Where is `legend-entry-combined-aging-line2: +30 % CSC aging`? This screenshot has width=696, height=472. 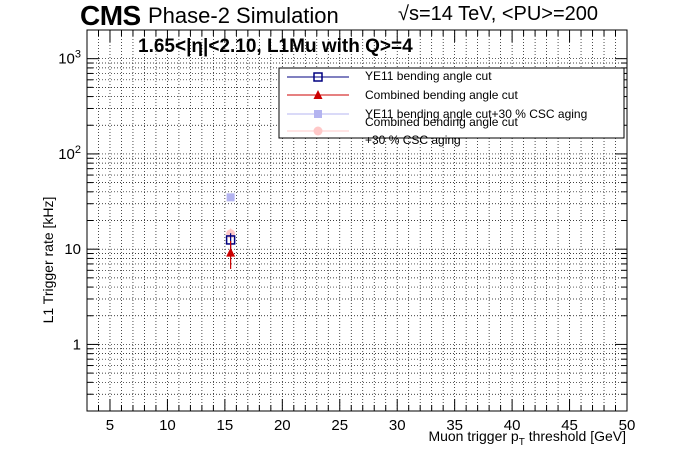 legend-entry-combined-aging-line2: +30 % CSC aging is located at coordinates (413, 140).